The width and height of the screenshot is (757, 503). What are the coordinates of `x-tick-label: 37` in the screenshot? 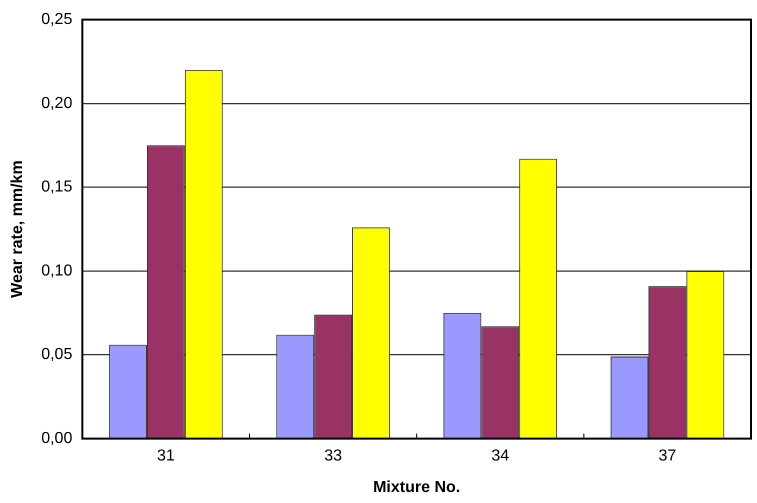 It's located at (667, 456).